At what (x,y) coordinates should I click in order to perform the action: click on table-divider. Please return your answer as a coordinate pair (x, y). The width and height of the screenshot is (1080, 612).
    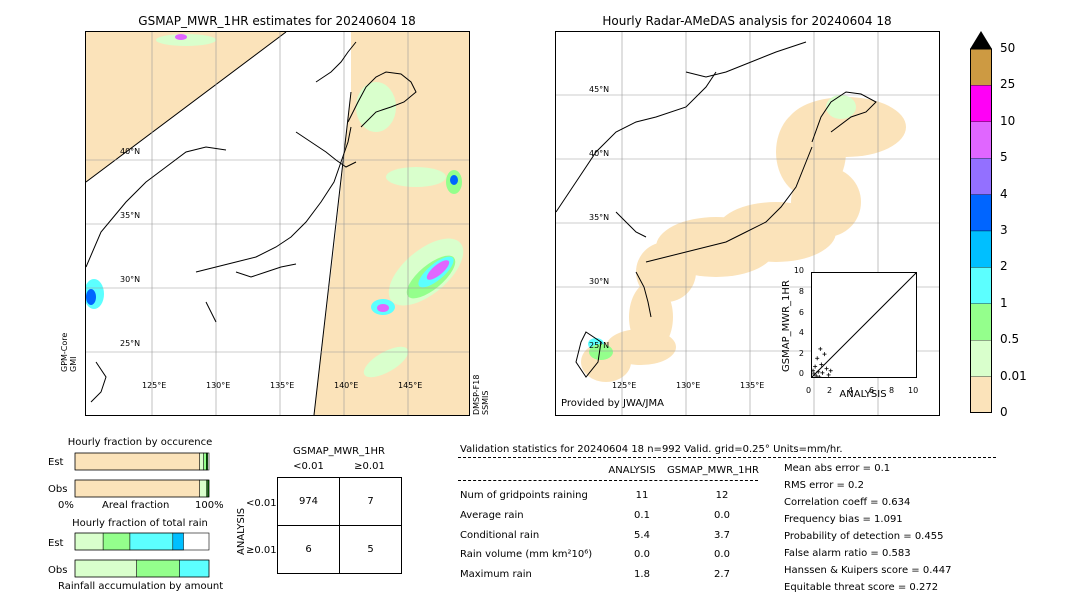
    Looking at the image, I should click on (339, 525).